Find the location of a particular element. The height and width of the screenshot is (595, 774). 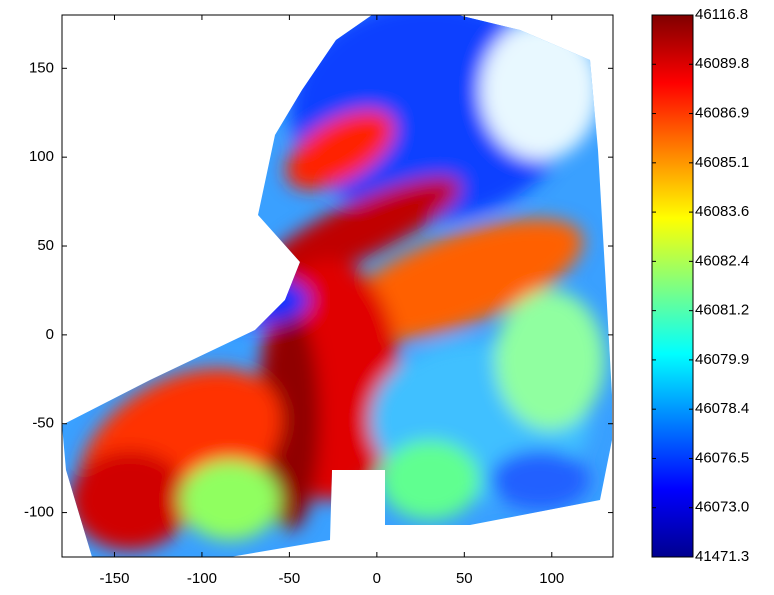

colorbar-tick-label: 46079.9 is located at coordinates (722, 359).